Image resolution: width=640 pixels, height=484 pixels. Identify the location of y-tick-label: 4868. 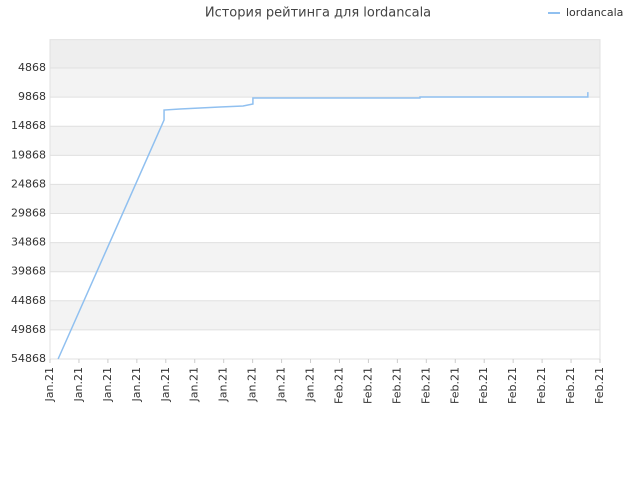
(32, 67).